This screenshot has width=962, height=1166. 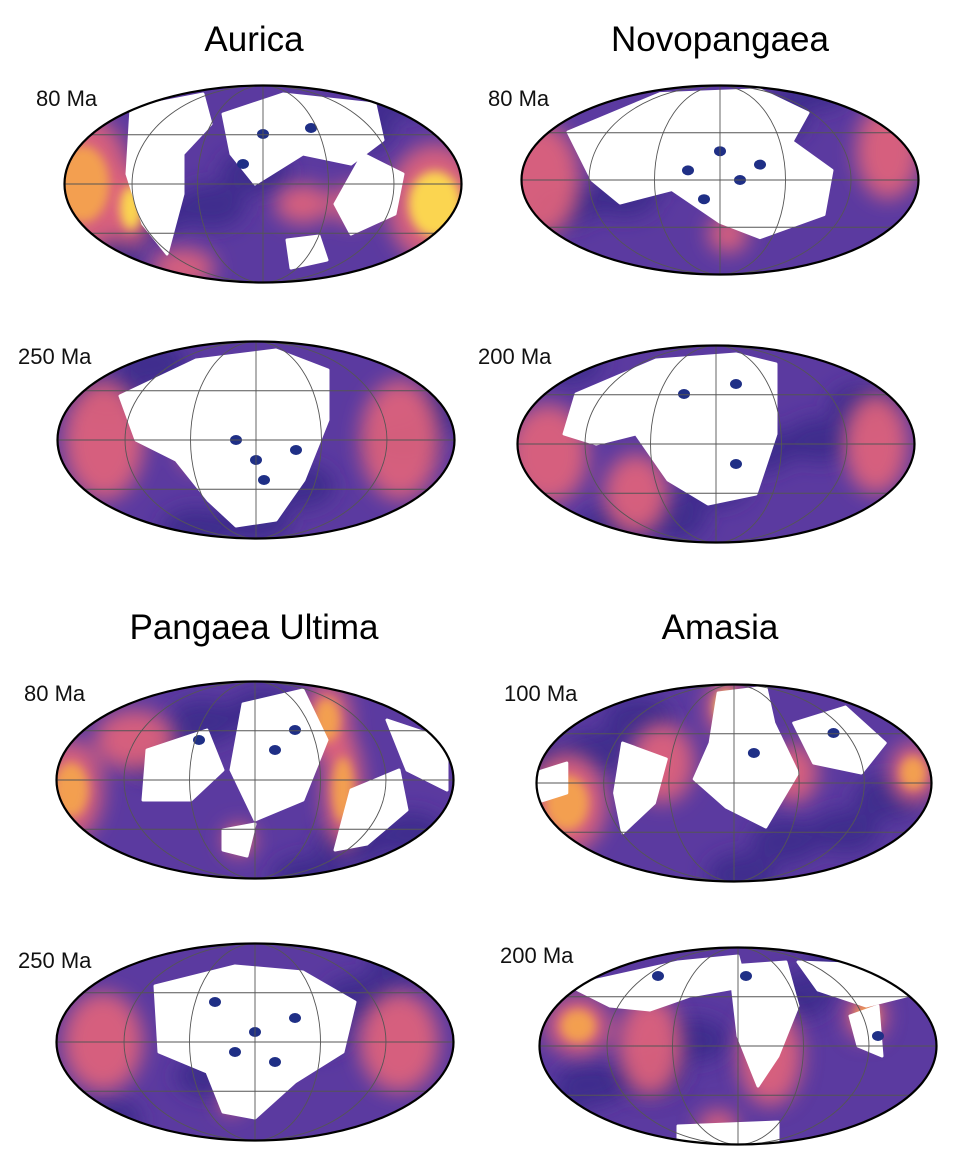 I want to click on scenario-title-pangaea-ultima: Pangaea Ultima, so click(x=254, y=627).